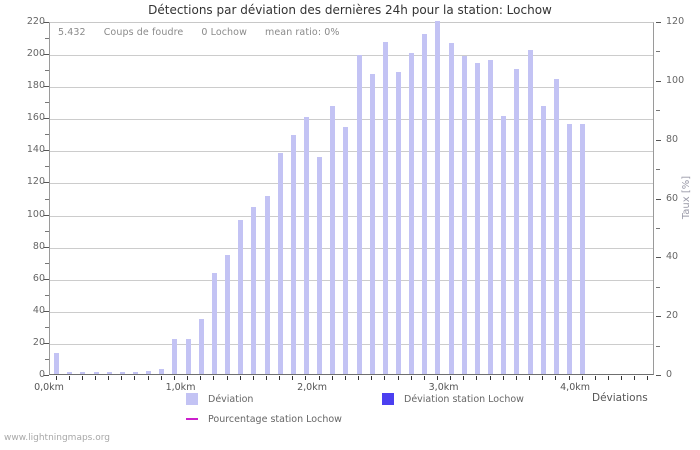 This screenshot has width=700, height=450. I want to click on legend-label-percentage-station: Pourcentage station Lochow, so click(275, 419).